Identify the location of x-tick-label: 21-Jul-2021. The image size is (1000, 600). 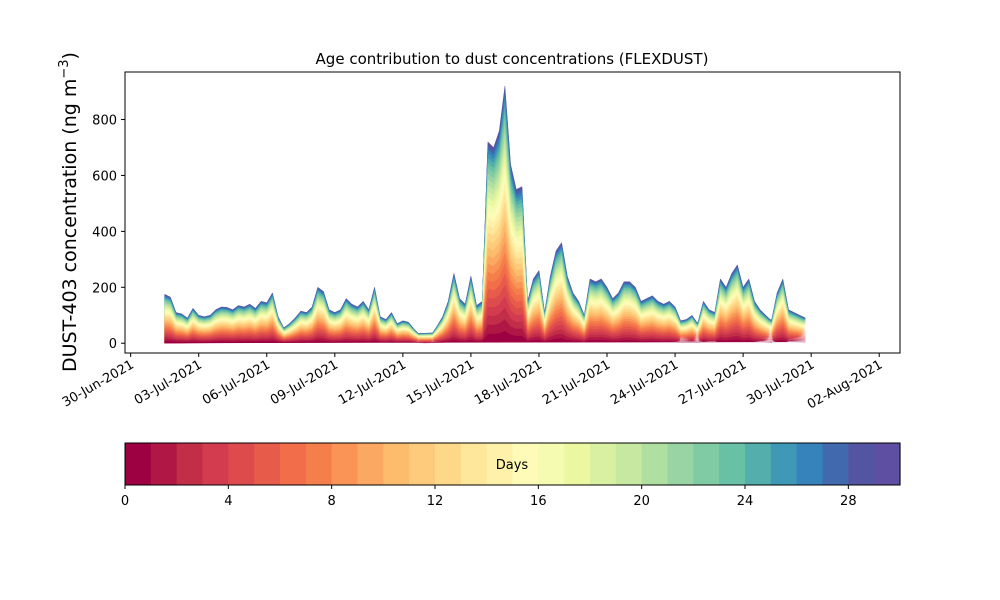
(576, 382).